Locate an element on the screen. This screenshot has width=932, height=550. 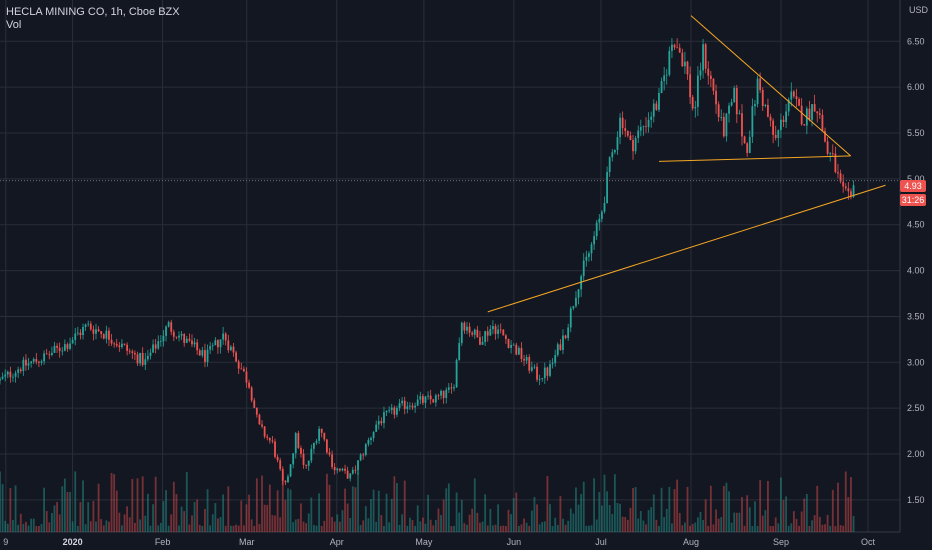
y-tick-label: 5.50 is located at coordinates (916, 133).